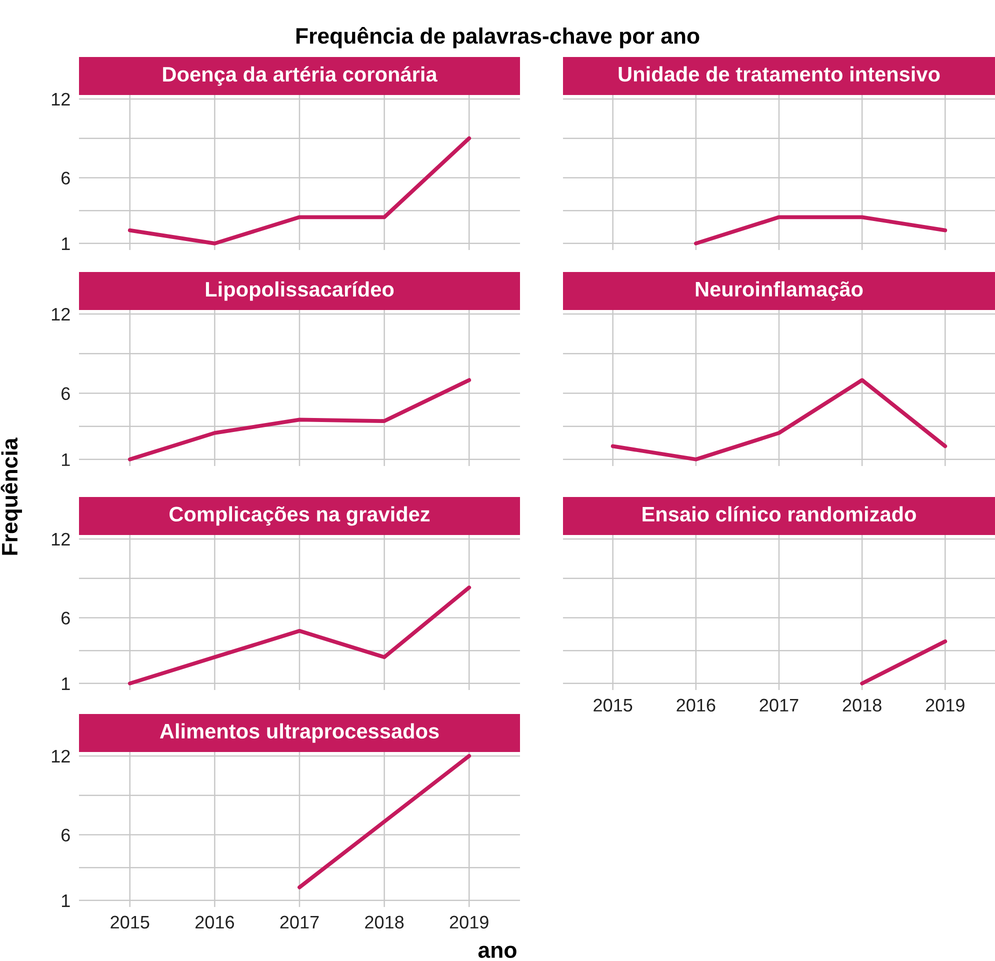 Image resolution: width=995 pixels, height=961 pixels. What do you see at coordinates (300, 76) in the screenshot?
I see `chart-title: Doença da artéria coronária` at bounding box center [300, 76].